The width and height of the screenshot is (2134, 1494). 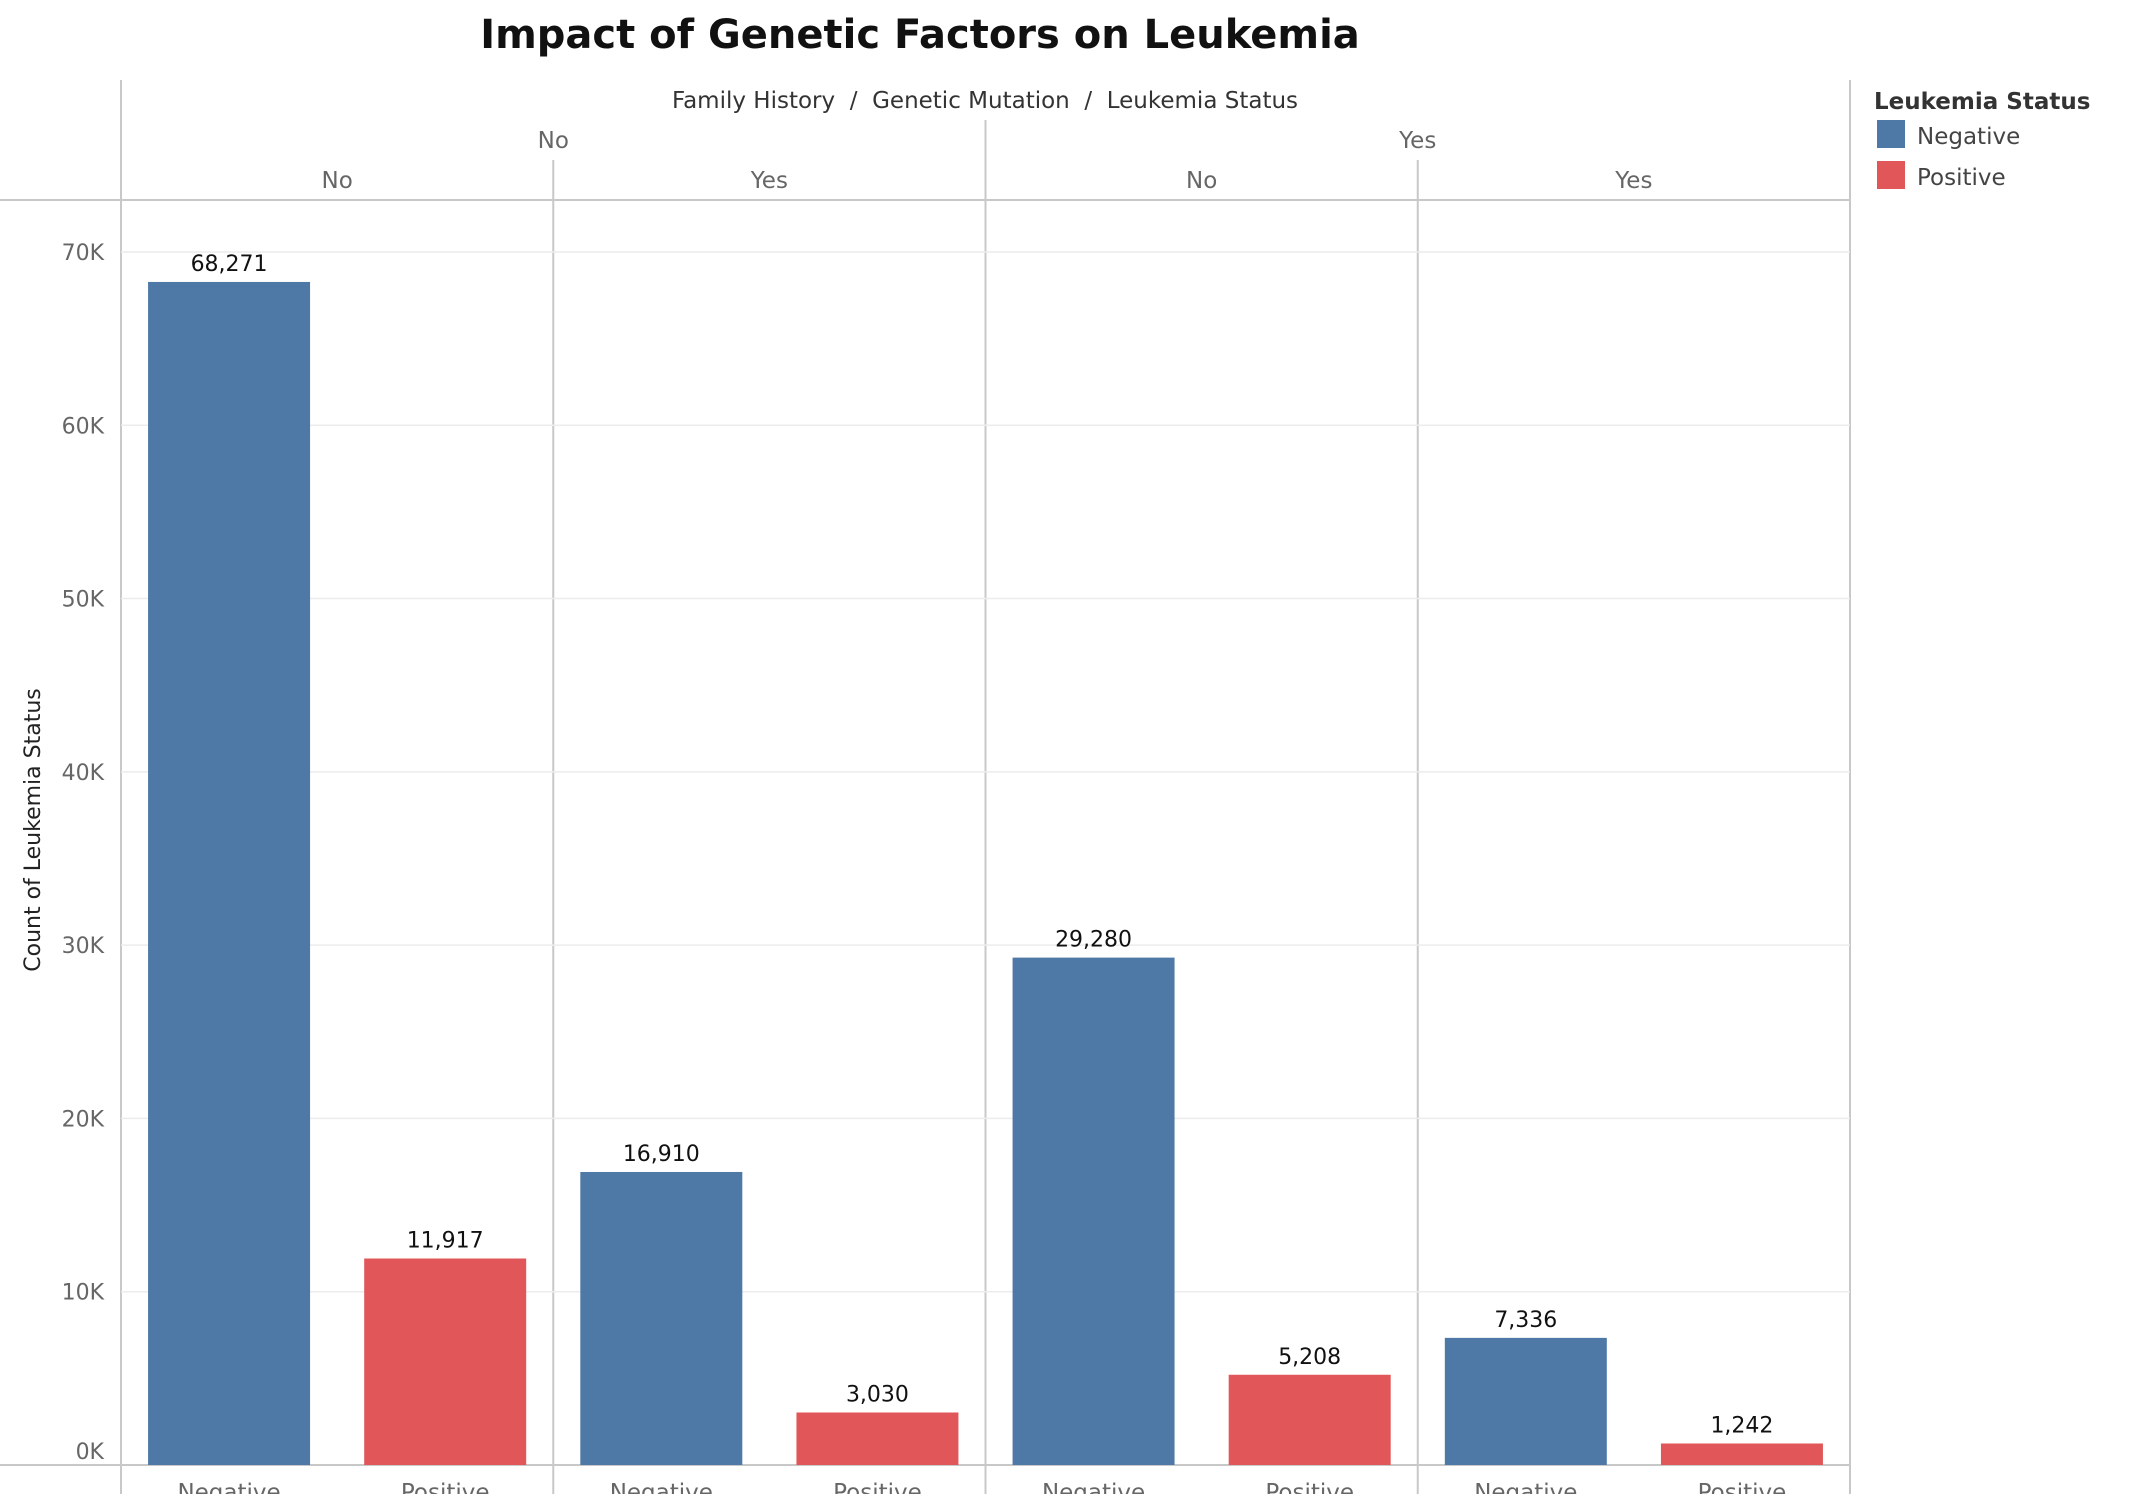 I want to click on family-history-header: Yes, so click(x=1417, y=141).